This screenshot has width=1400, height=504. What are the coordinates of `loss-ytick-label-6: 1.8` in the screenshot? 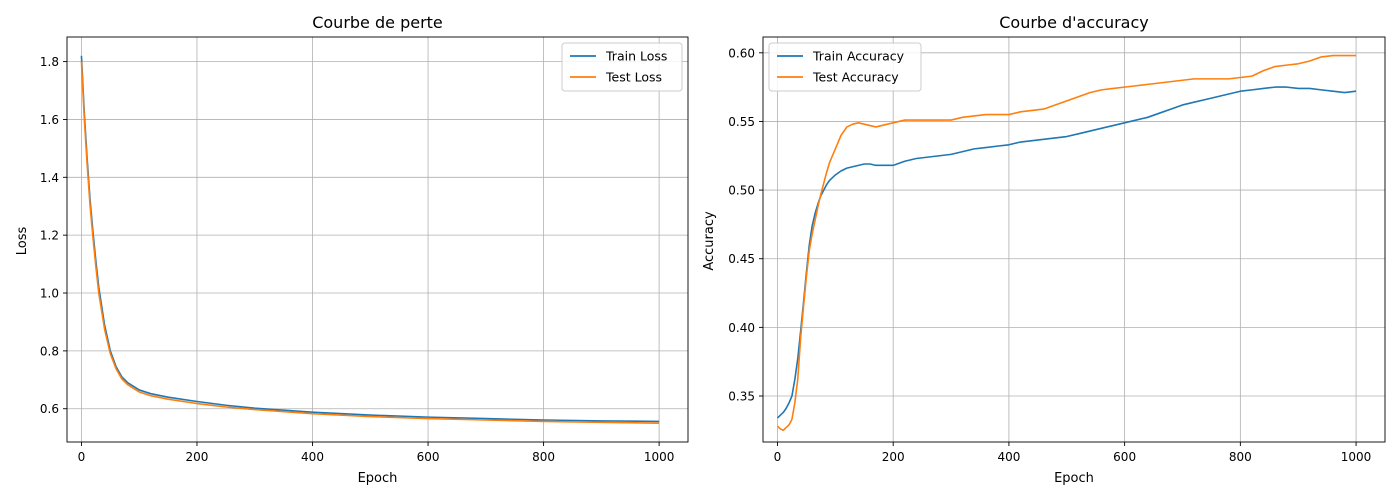 It's located at (49, 62).